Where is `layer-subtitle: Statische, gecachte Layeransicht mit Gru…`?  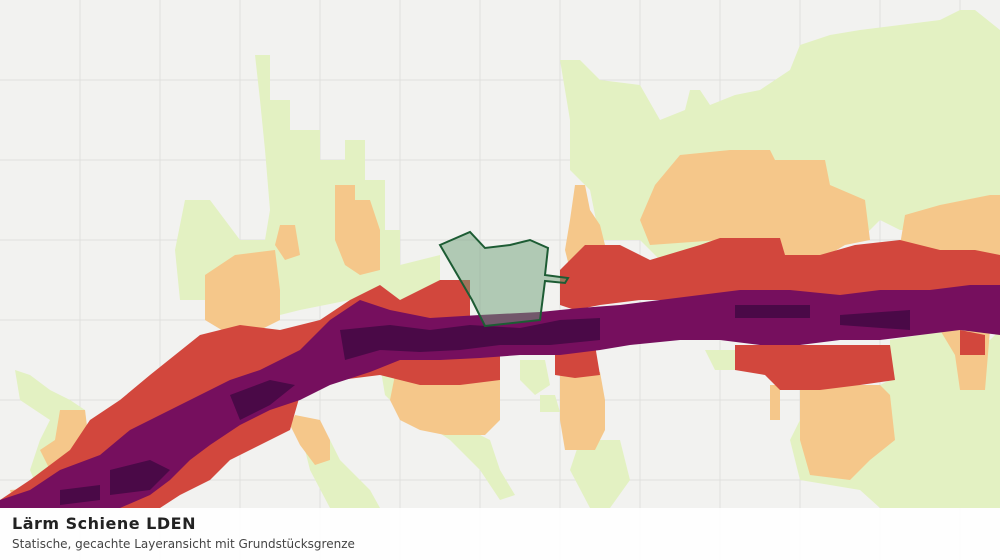 layer-subtitle: Statische, gecachte Layeransicht mit Gru… is located at coordinates (183, 544).